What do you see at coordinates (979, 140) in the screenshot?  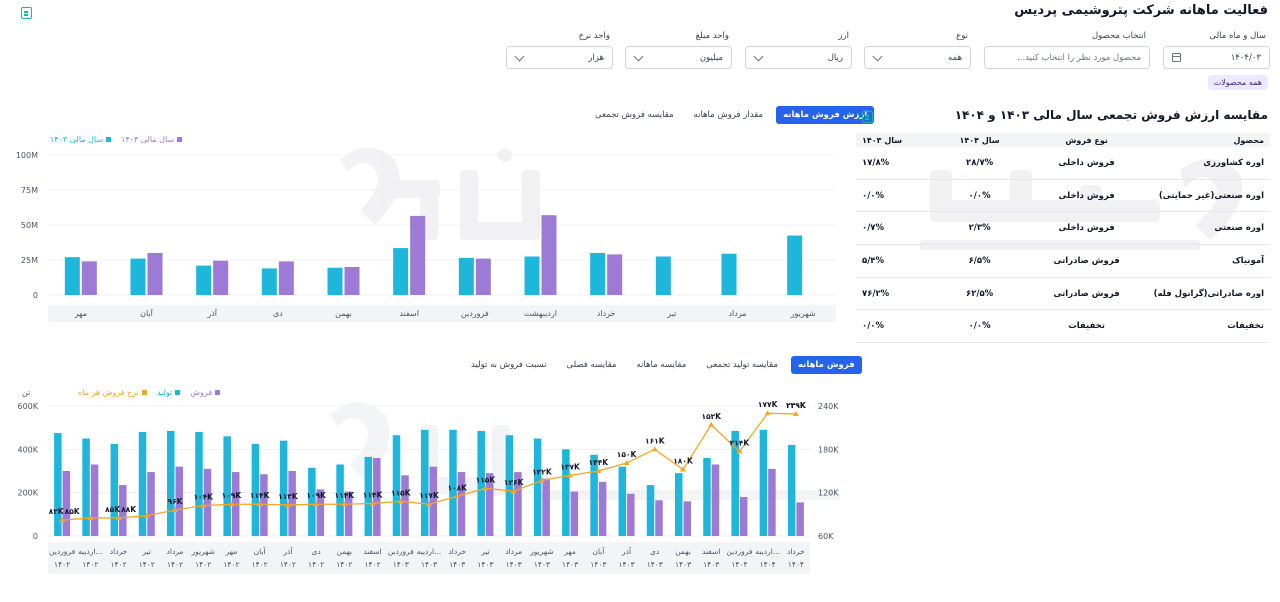 I see `header-year-1404: سال ۱۴۰۴` at bounding box center [979, 140].